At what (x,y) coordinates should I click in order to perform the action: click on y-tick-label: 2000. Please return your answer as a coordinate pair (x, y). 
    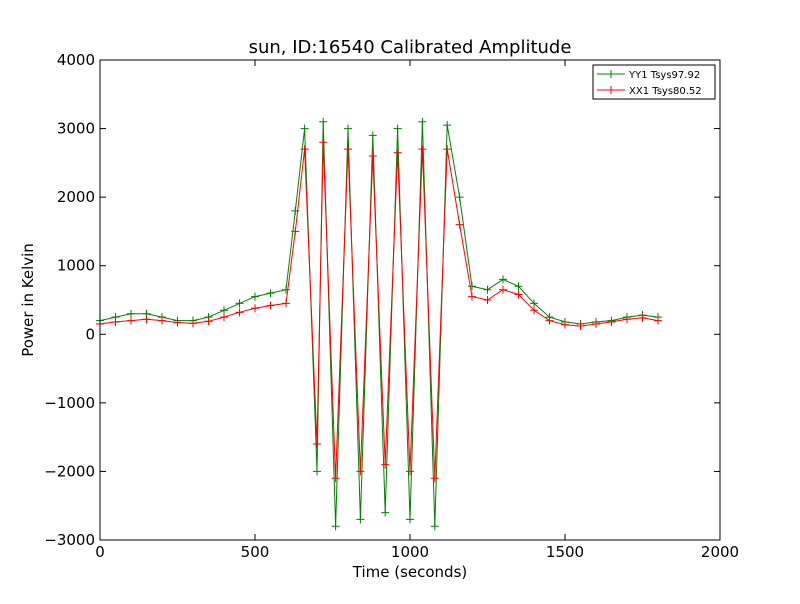
    Looking at the image, I should click on (76, 197).